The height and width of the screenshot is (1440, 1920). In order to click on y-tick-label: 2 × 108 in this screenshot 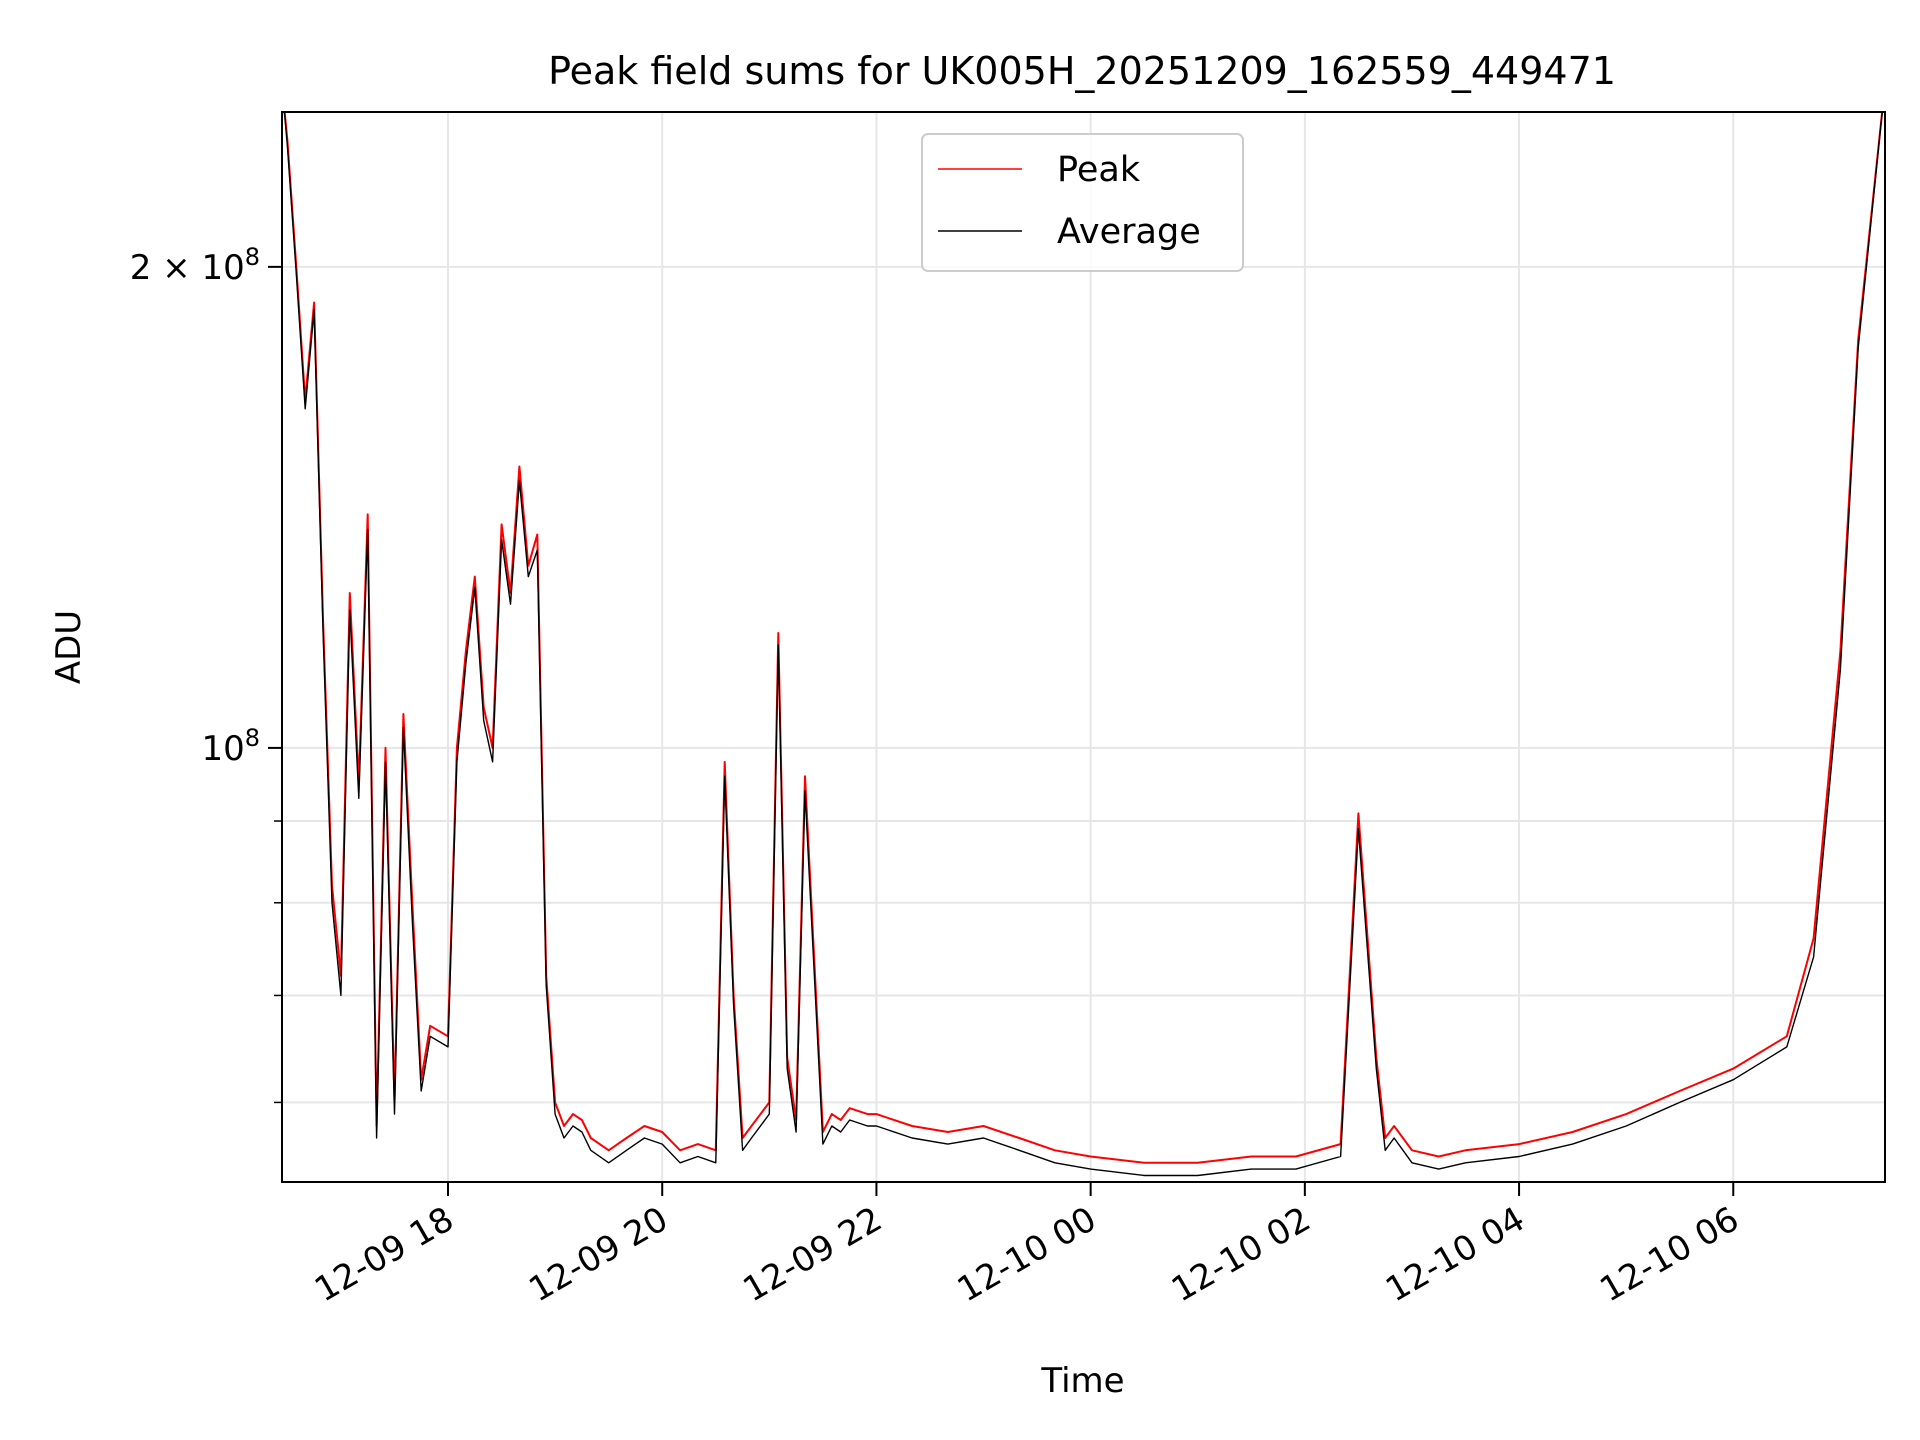, I will do `click(195, 265)`.